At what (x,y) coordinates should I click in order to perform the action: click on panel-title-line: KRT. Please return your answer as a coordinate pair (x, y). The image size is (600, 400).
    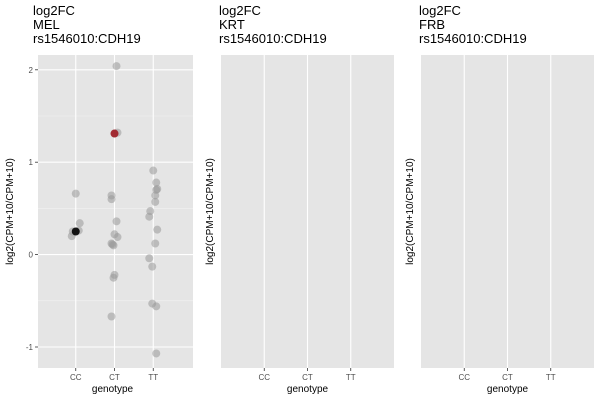
    Looking at the image, I should click on (232, 24).